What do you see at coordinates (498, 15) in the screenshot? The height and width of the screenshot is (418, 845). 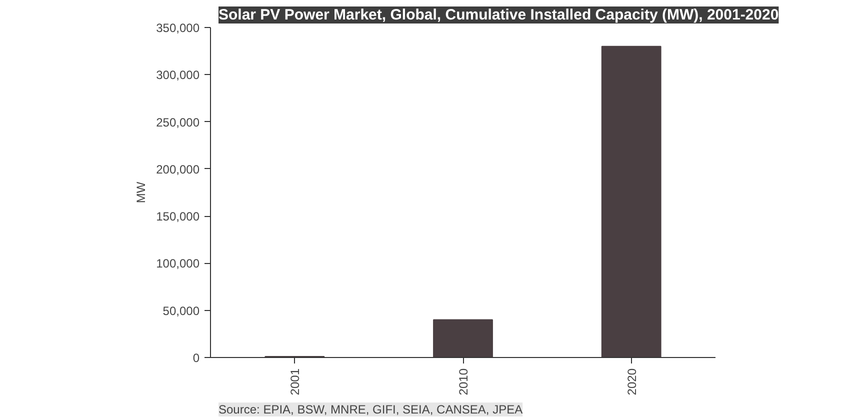 I see `chart-title: Solar PV Power Market, Global, Cumulative Installed Capacity (MW), 2001-2020` at bounding box center [498, 15].